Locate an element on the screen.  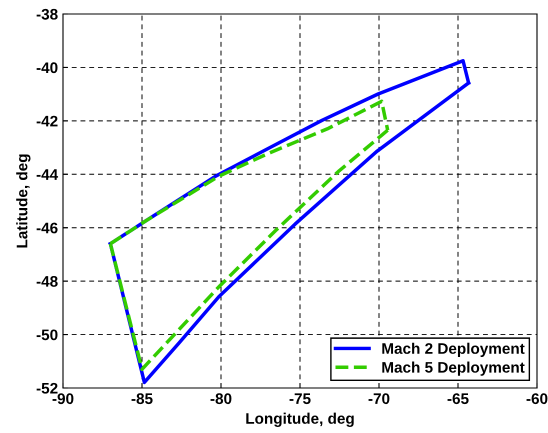
x-tick-label: -60 is located at coordinates (537, 398).